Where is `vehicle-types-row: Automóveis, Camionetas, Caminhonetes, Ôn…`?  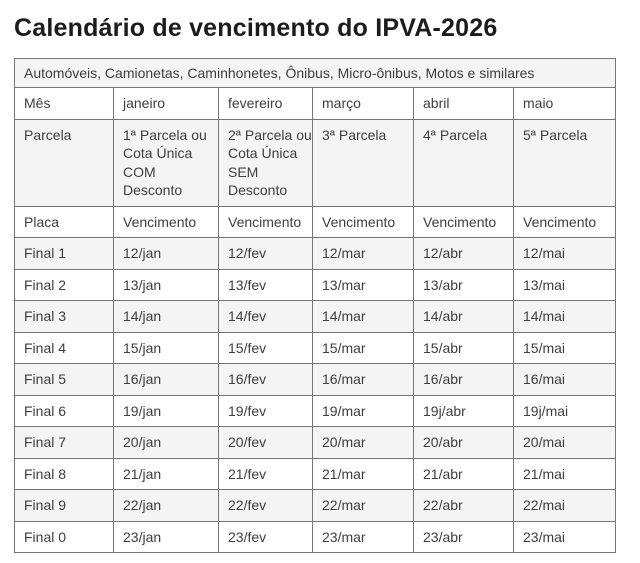 vehicle-types-row: Automóveis, Camionetas, Caminhonetes, Ôn… is located at coordinates (315, 73).